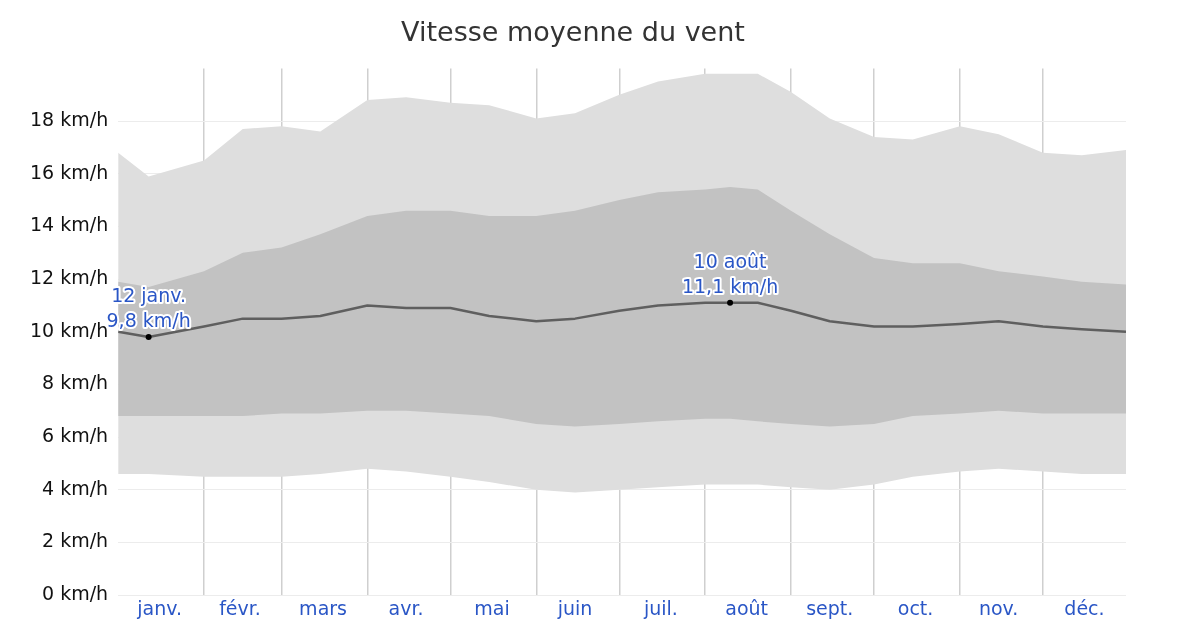  Describe the element at coordinates (830, 607) in the screenshot. I see `x-tick-label: sept.` at that location.